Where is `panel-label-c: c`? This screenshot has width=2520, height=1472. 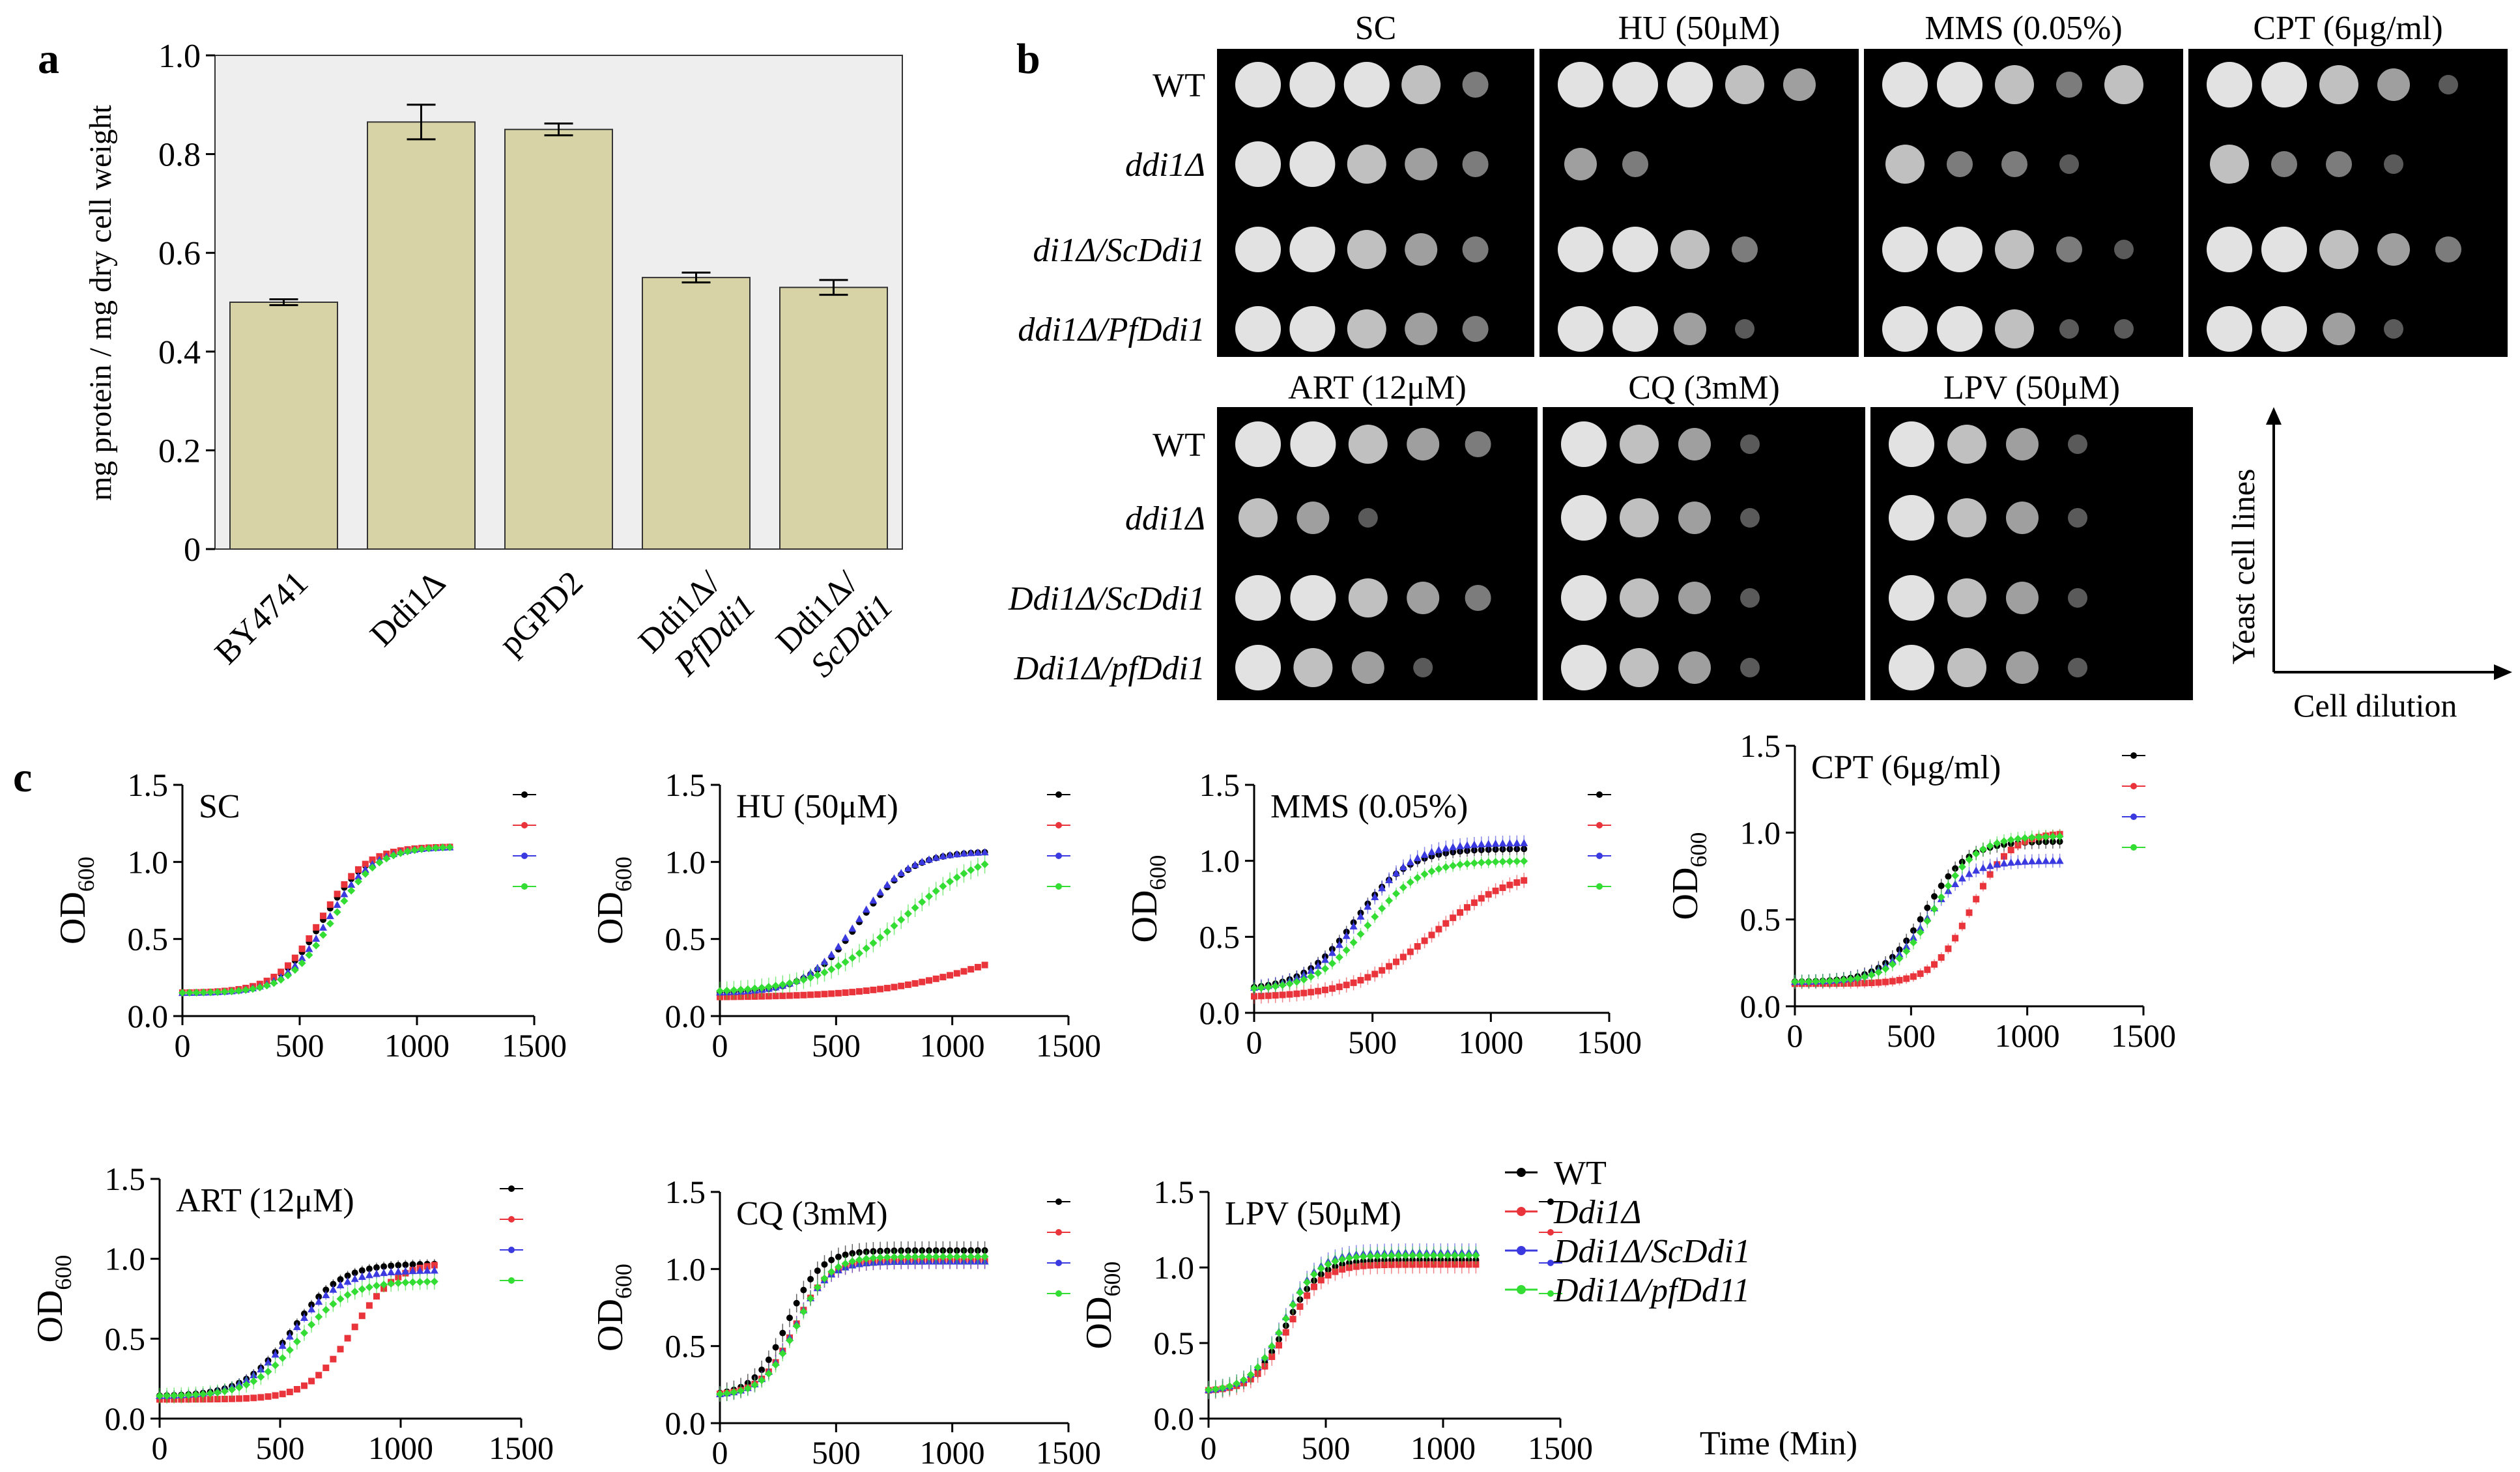
panel-label-c: c is located at coordinates (22, 777).